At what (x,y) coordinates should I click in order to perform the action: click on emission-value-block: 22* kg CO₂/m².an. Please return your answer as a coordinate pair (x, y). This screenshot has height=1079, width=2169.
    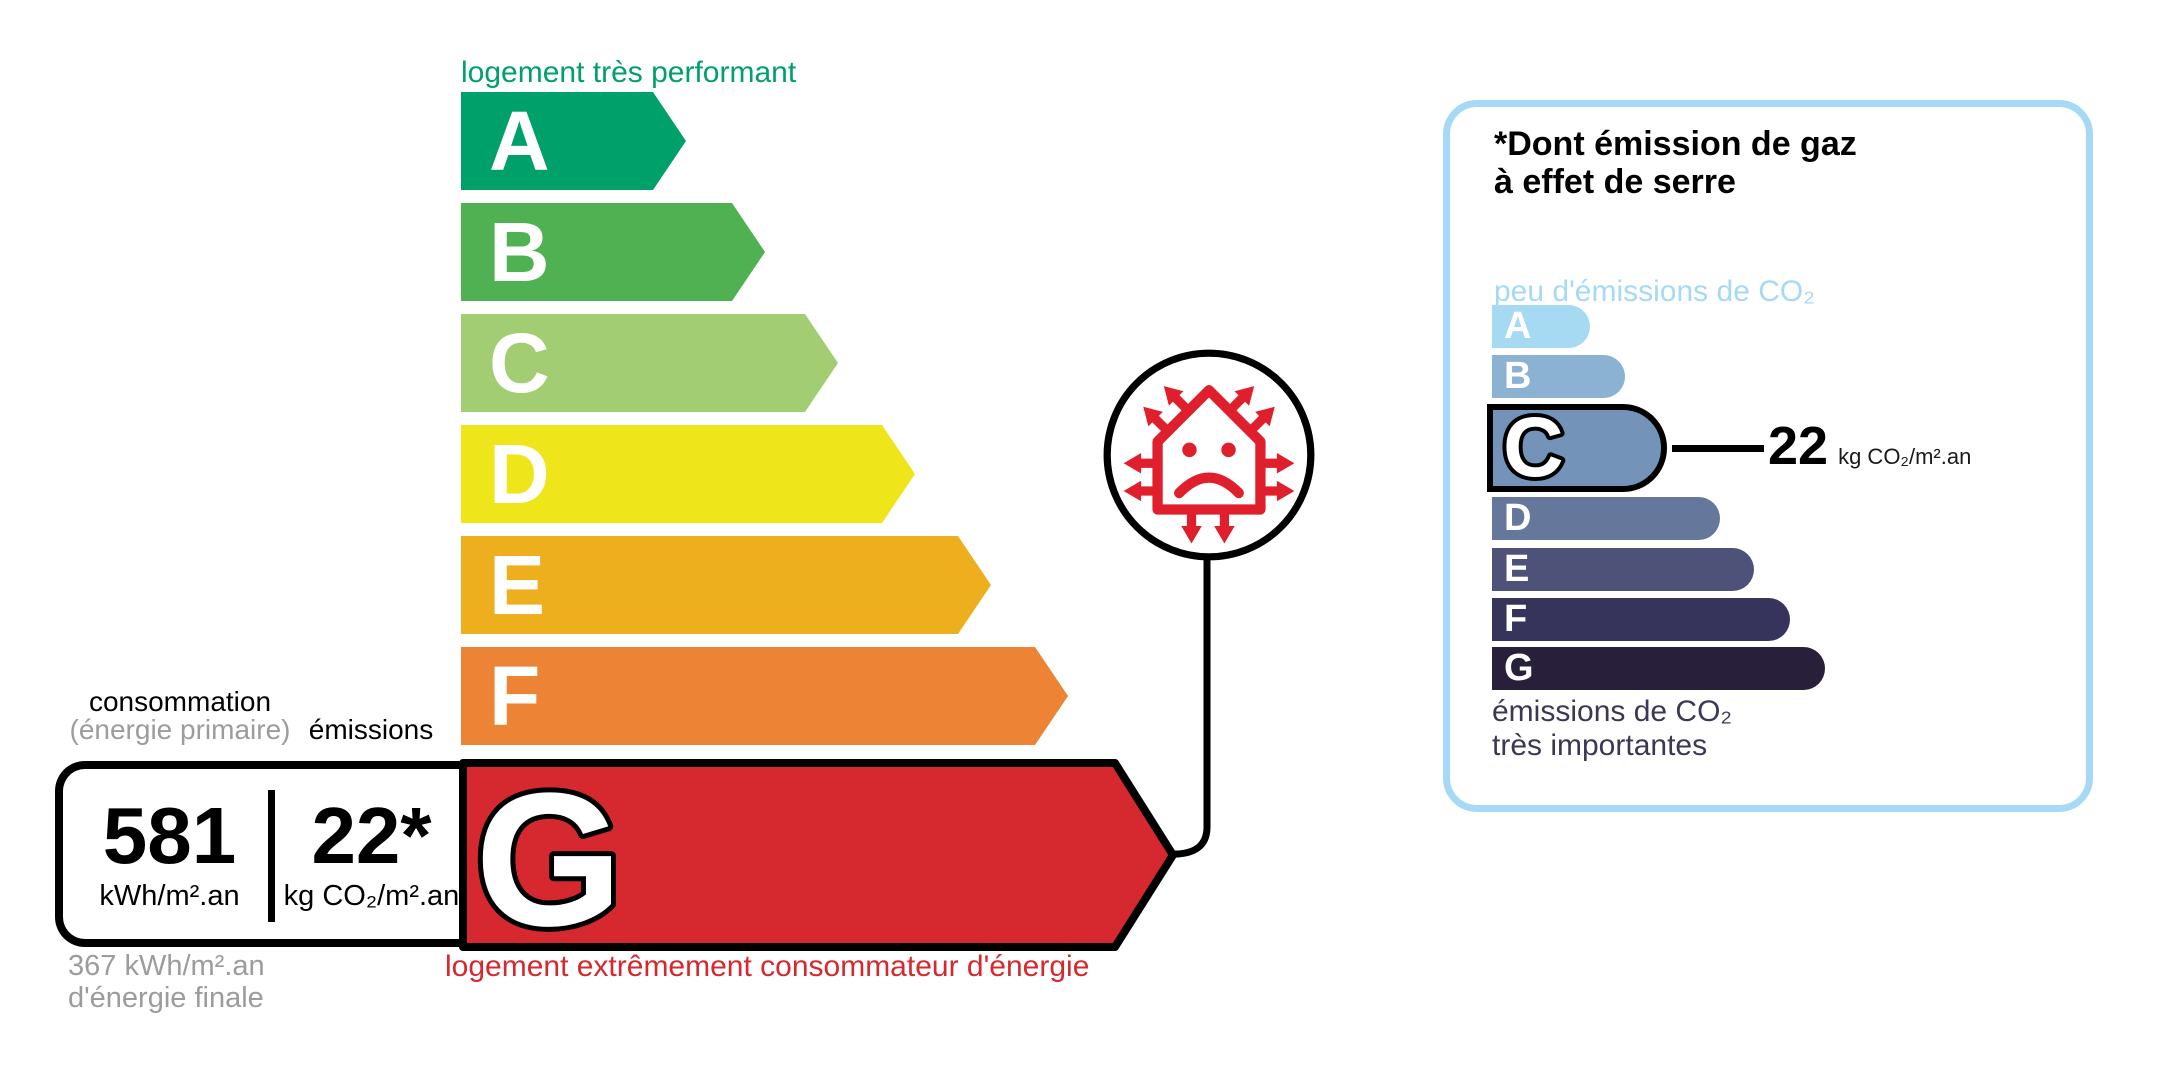
    Looking at the image, I should click on (371, 854).